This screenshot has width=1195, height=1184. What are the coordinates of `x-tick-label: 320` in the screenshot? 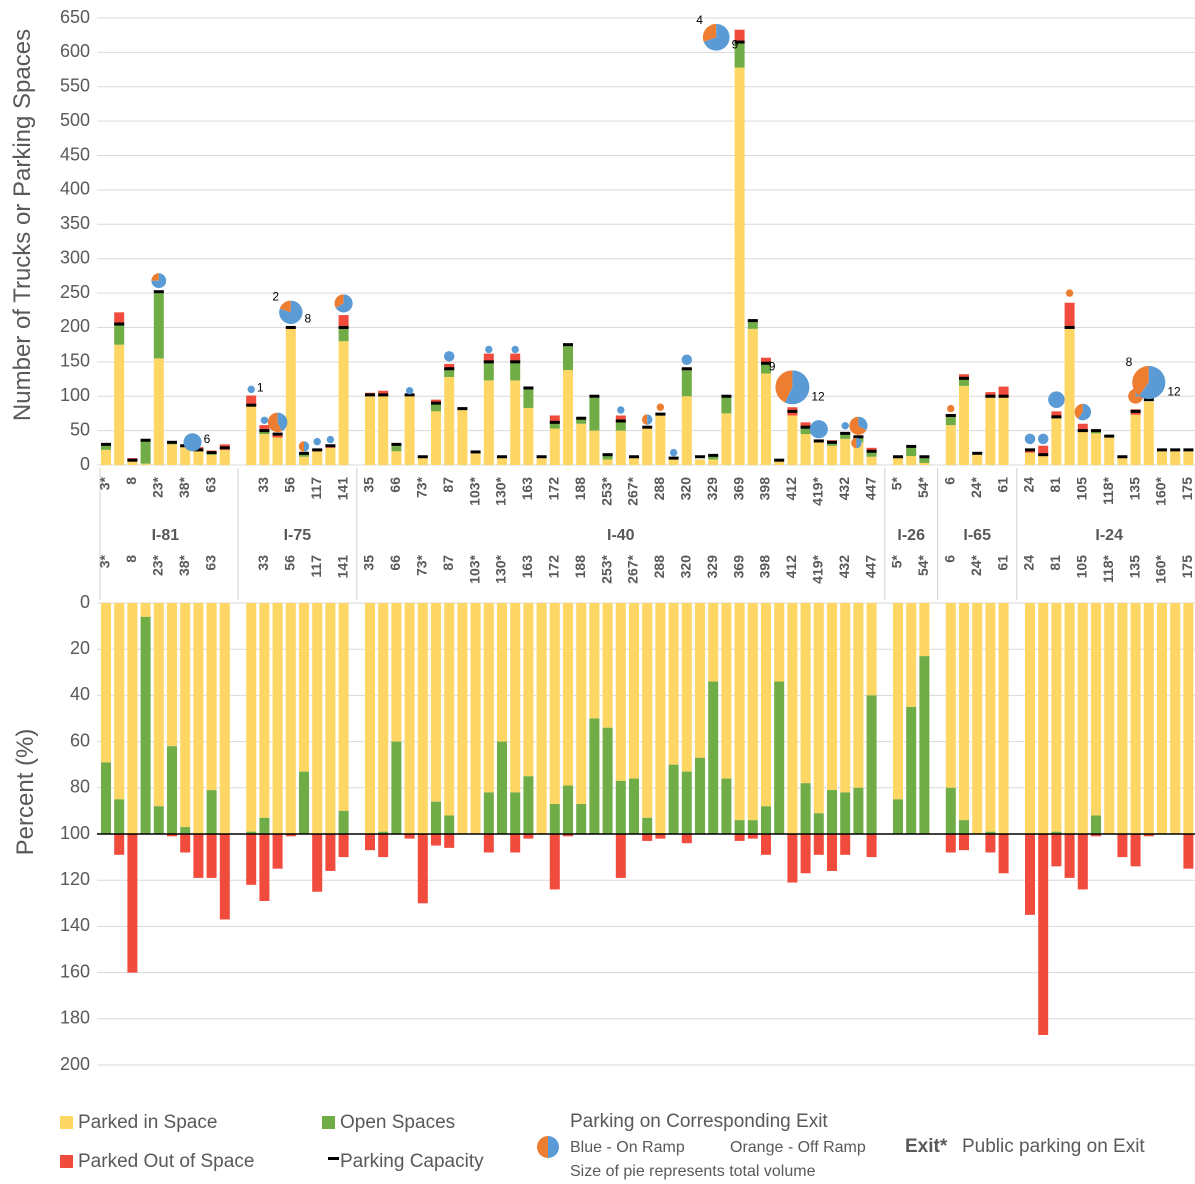 It's located at (686, 489).